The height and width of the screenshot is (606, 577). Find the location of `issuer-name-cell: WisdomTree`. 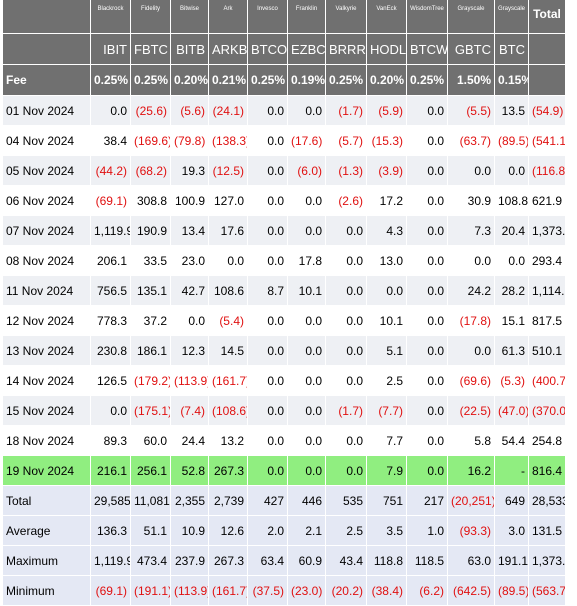

issuer-name-cell: WisdomTree is located at coordinates (427, 17).